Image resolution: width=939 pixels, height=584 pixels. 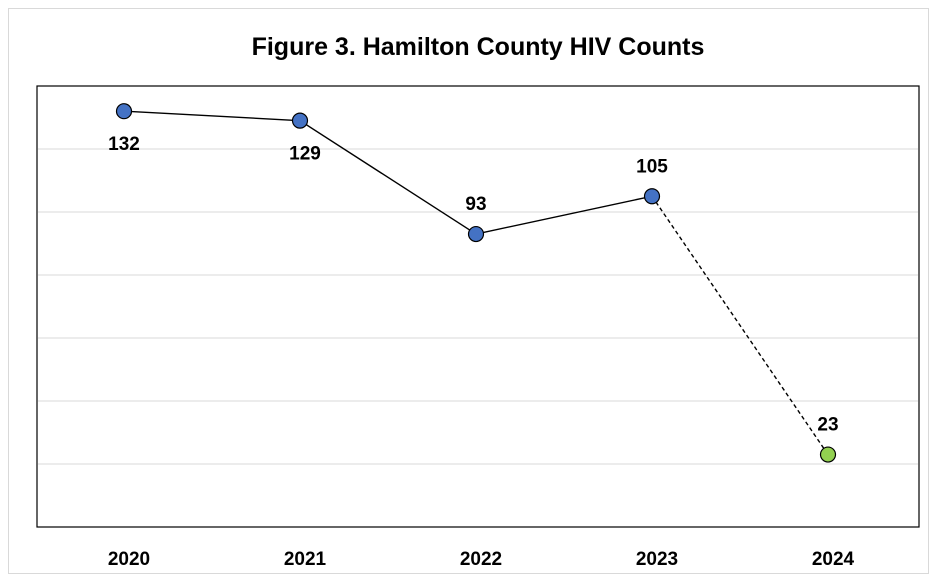 I want to click on data-label-2024: 23, so click(x=827, y=425).